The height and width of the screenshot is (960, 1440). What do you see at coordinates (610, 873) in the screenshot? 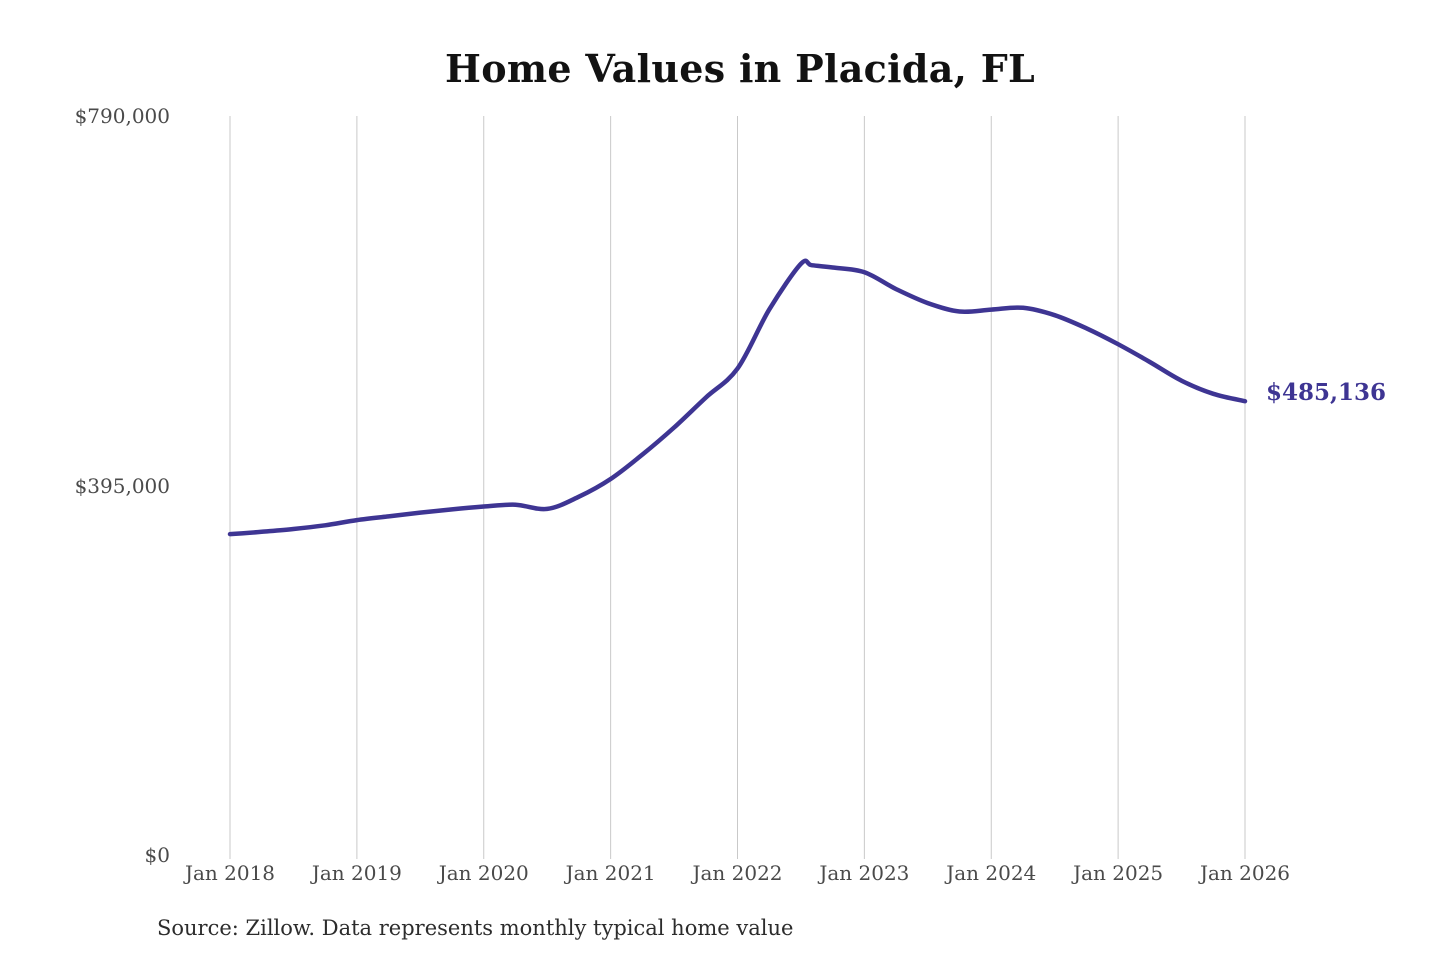
I see `x-tick-label: Jan 2021` at bounding box center [610, 873].